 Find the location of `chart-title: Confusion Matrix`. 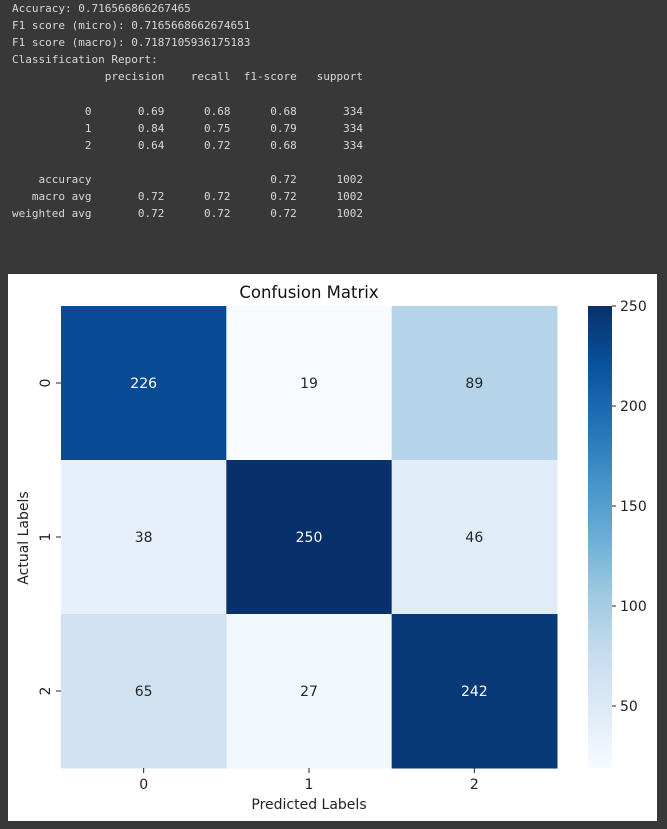

chart-title: Confusion Matrix is located at coordinates (309, 292).